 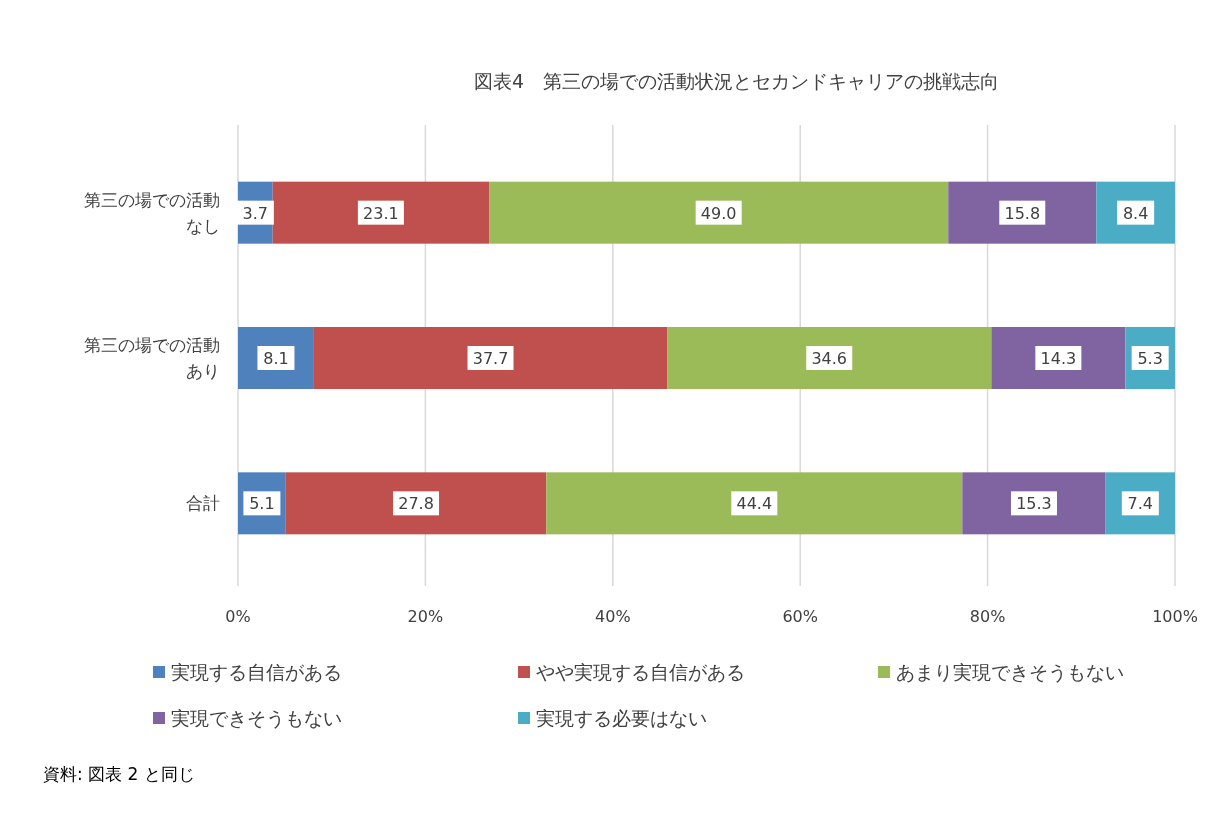 I want to click on x-tick-label: 80%, so click(x=987, y=616).